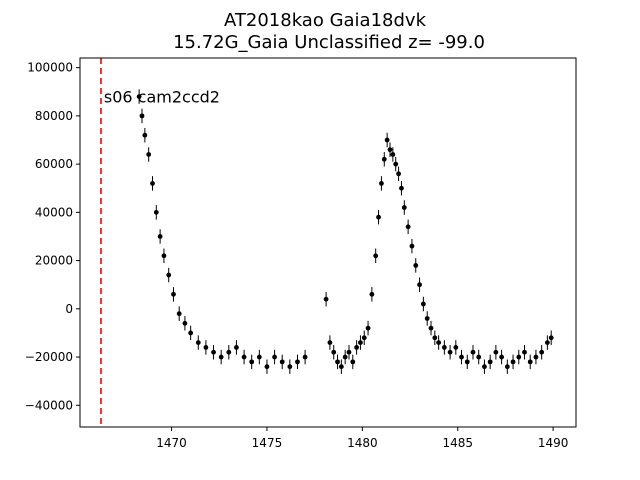  What do you see at coordinates (52, 236) in the screenshot?
I see `y-axis: −40000 −20000 0 20000 40000 60000 80000 100000` at bounding box center [52, 236].